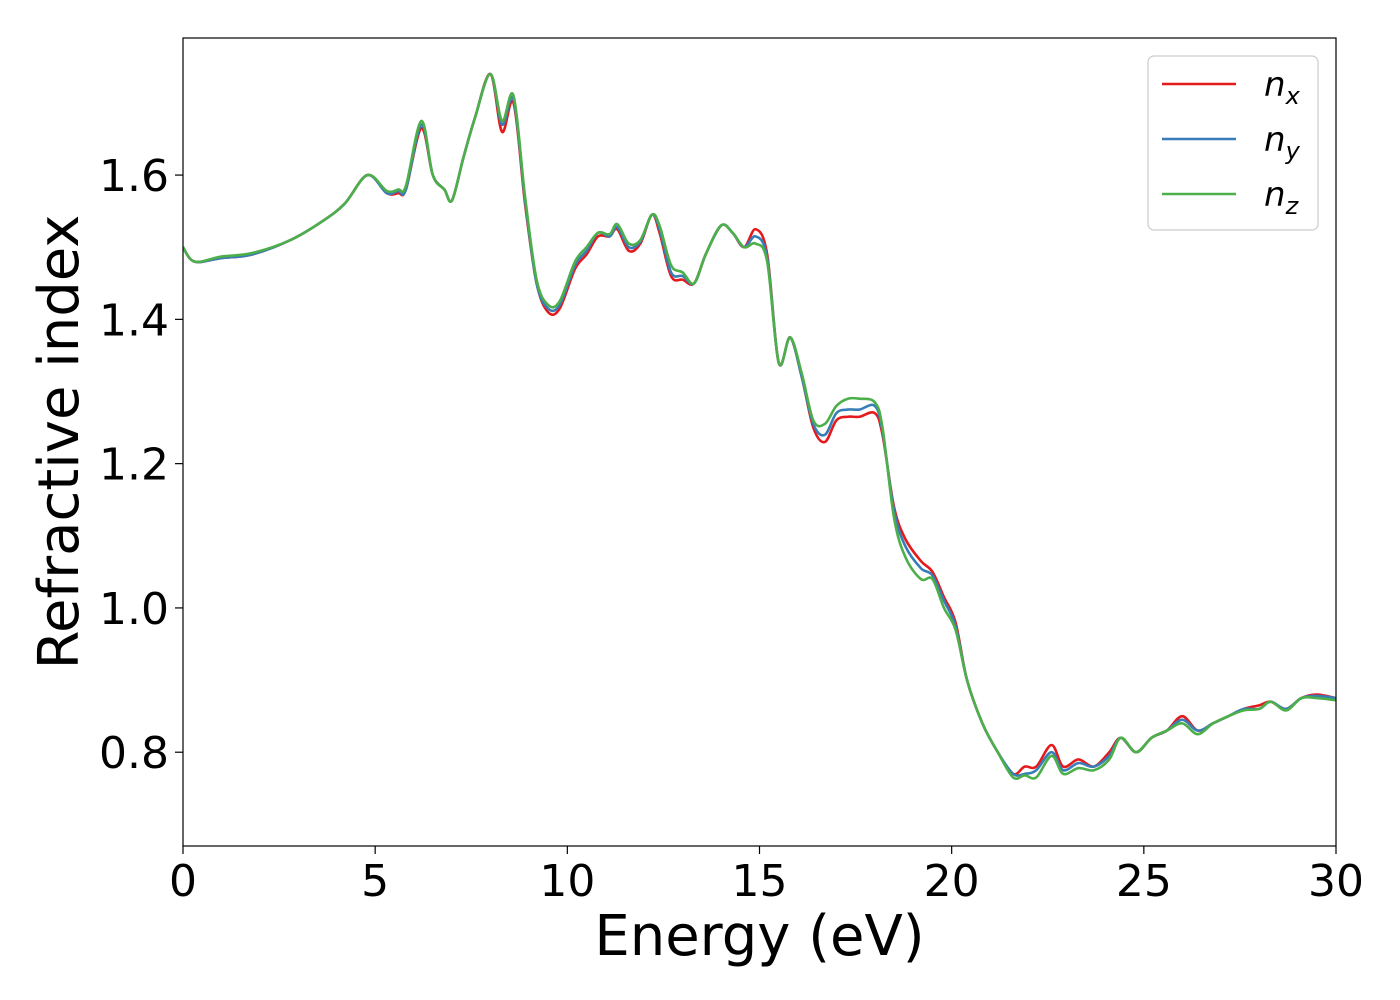 The width and height of the screenshot is (1400, 1000). I want to click on x-tick-label: 5, so click(375, 881).